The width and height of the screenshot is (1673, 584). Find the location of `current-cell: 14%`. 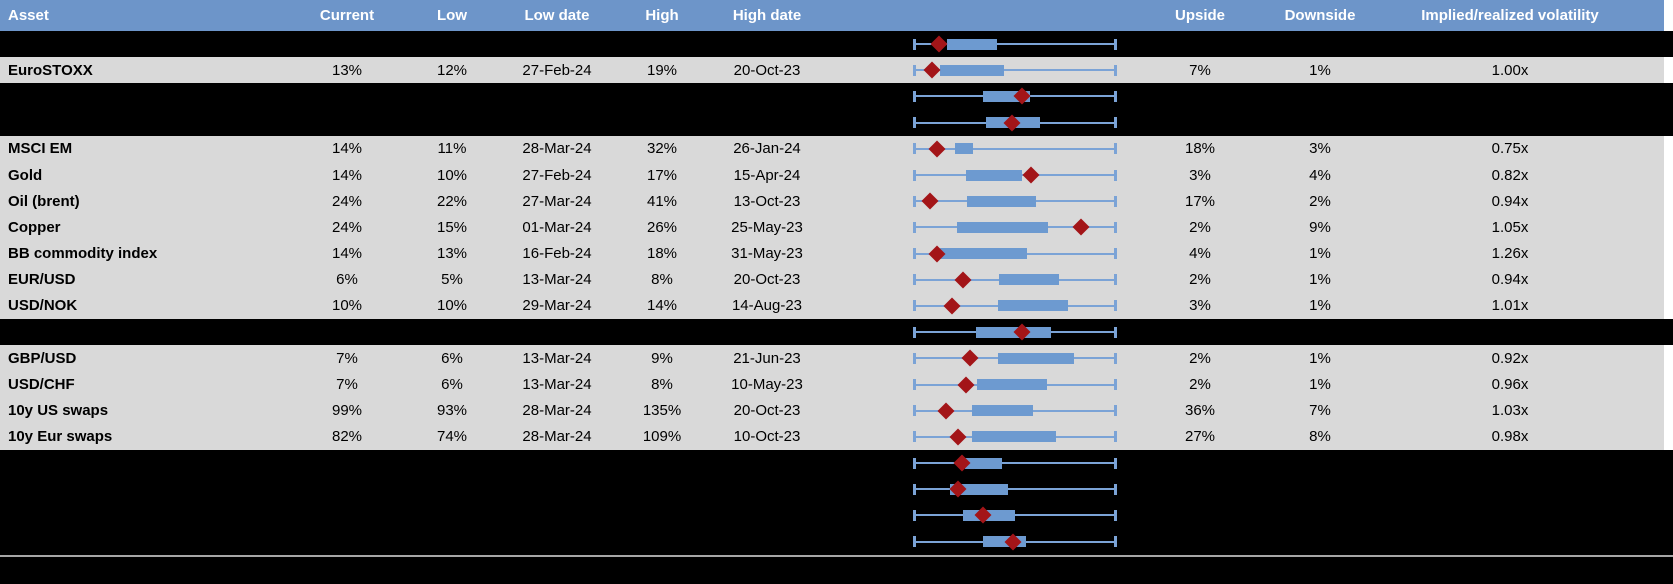

current-cell: 14% is located at coordinates (347, 254).